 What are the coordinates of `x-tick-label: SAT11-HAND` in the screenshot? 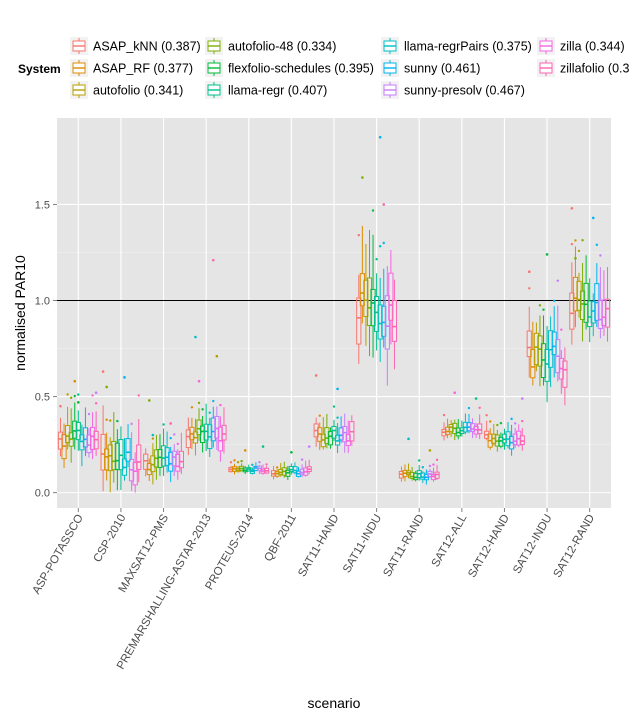 It's located at (318, 546).